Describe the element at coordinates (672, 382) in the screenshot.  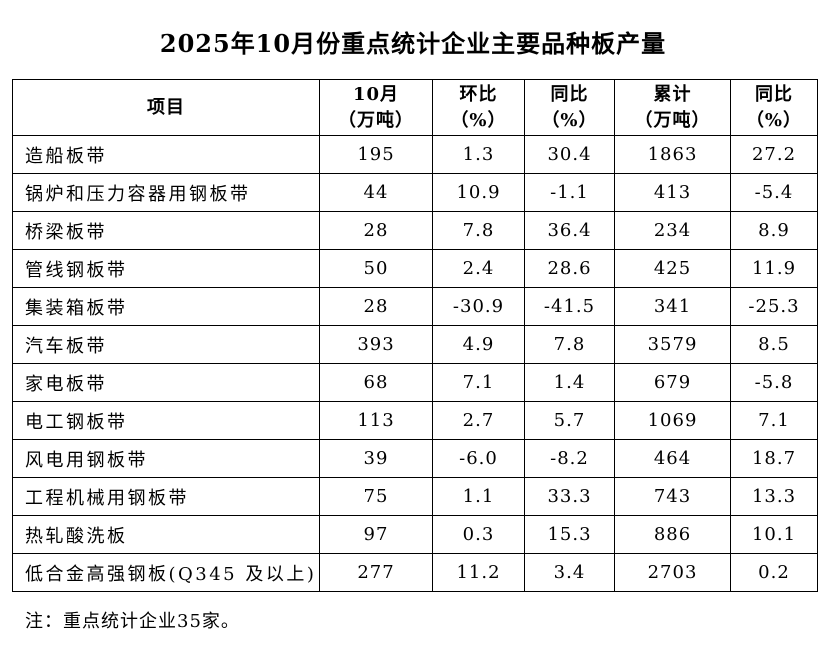
I see `value-cell: 679` at that location.